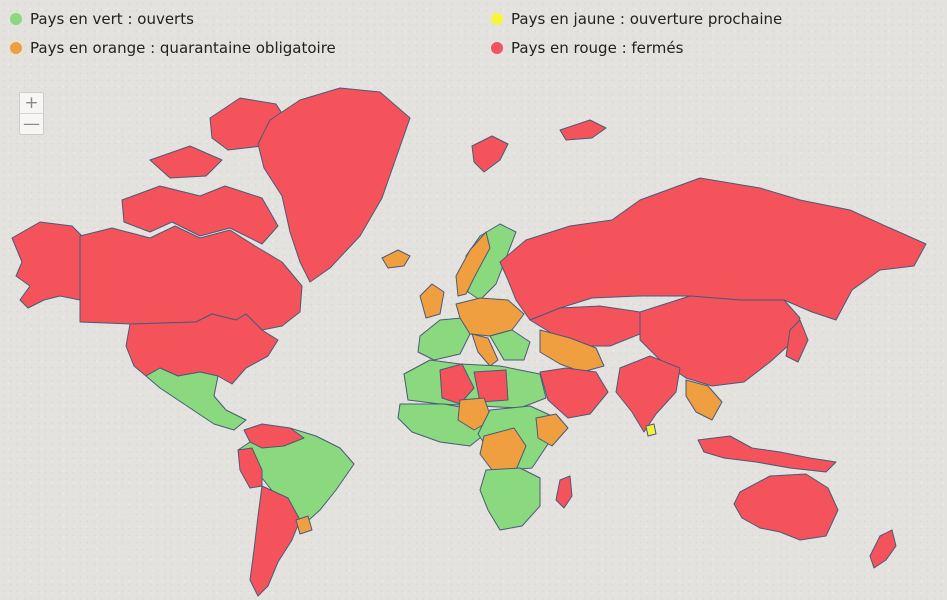 The height and width of the screenshot is (600, 947). Describe the element at coordinates (510, 345) in the screenshot. I see `country-balkans` at that location.